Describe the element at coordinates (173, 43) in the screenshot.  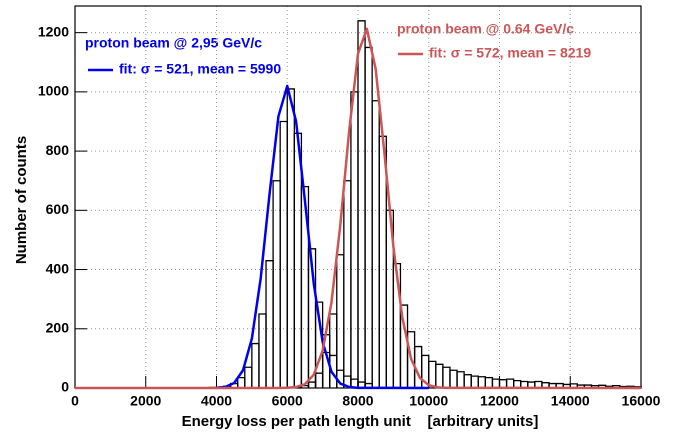
I see `legend-title: proton beam @ 2,95 GeV/c` at that location.